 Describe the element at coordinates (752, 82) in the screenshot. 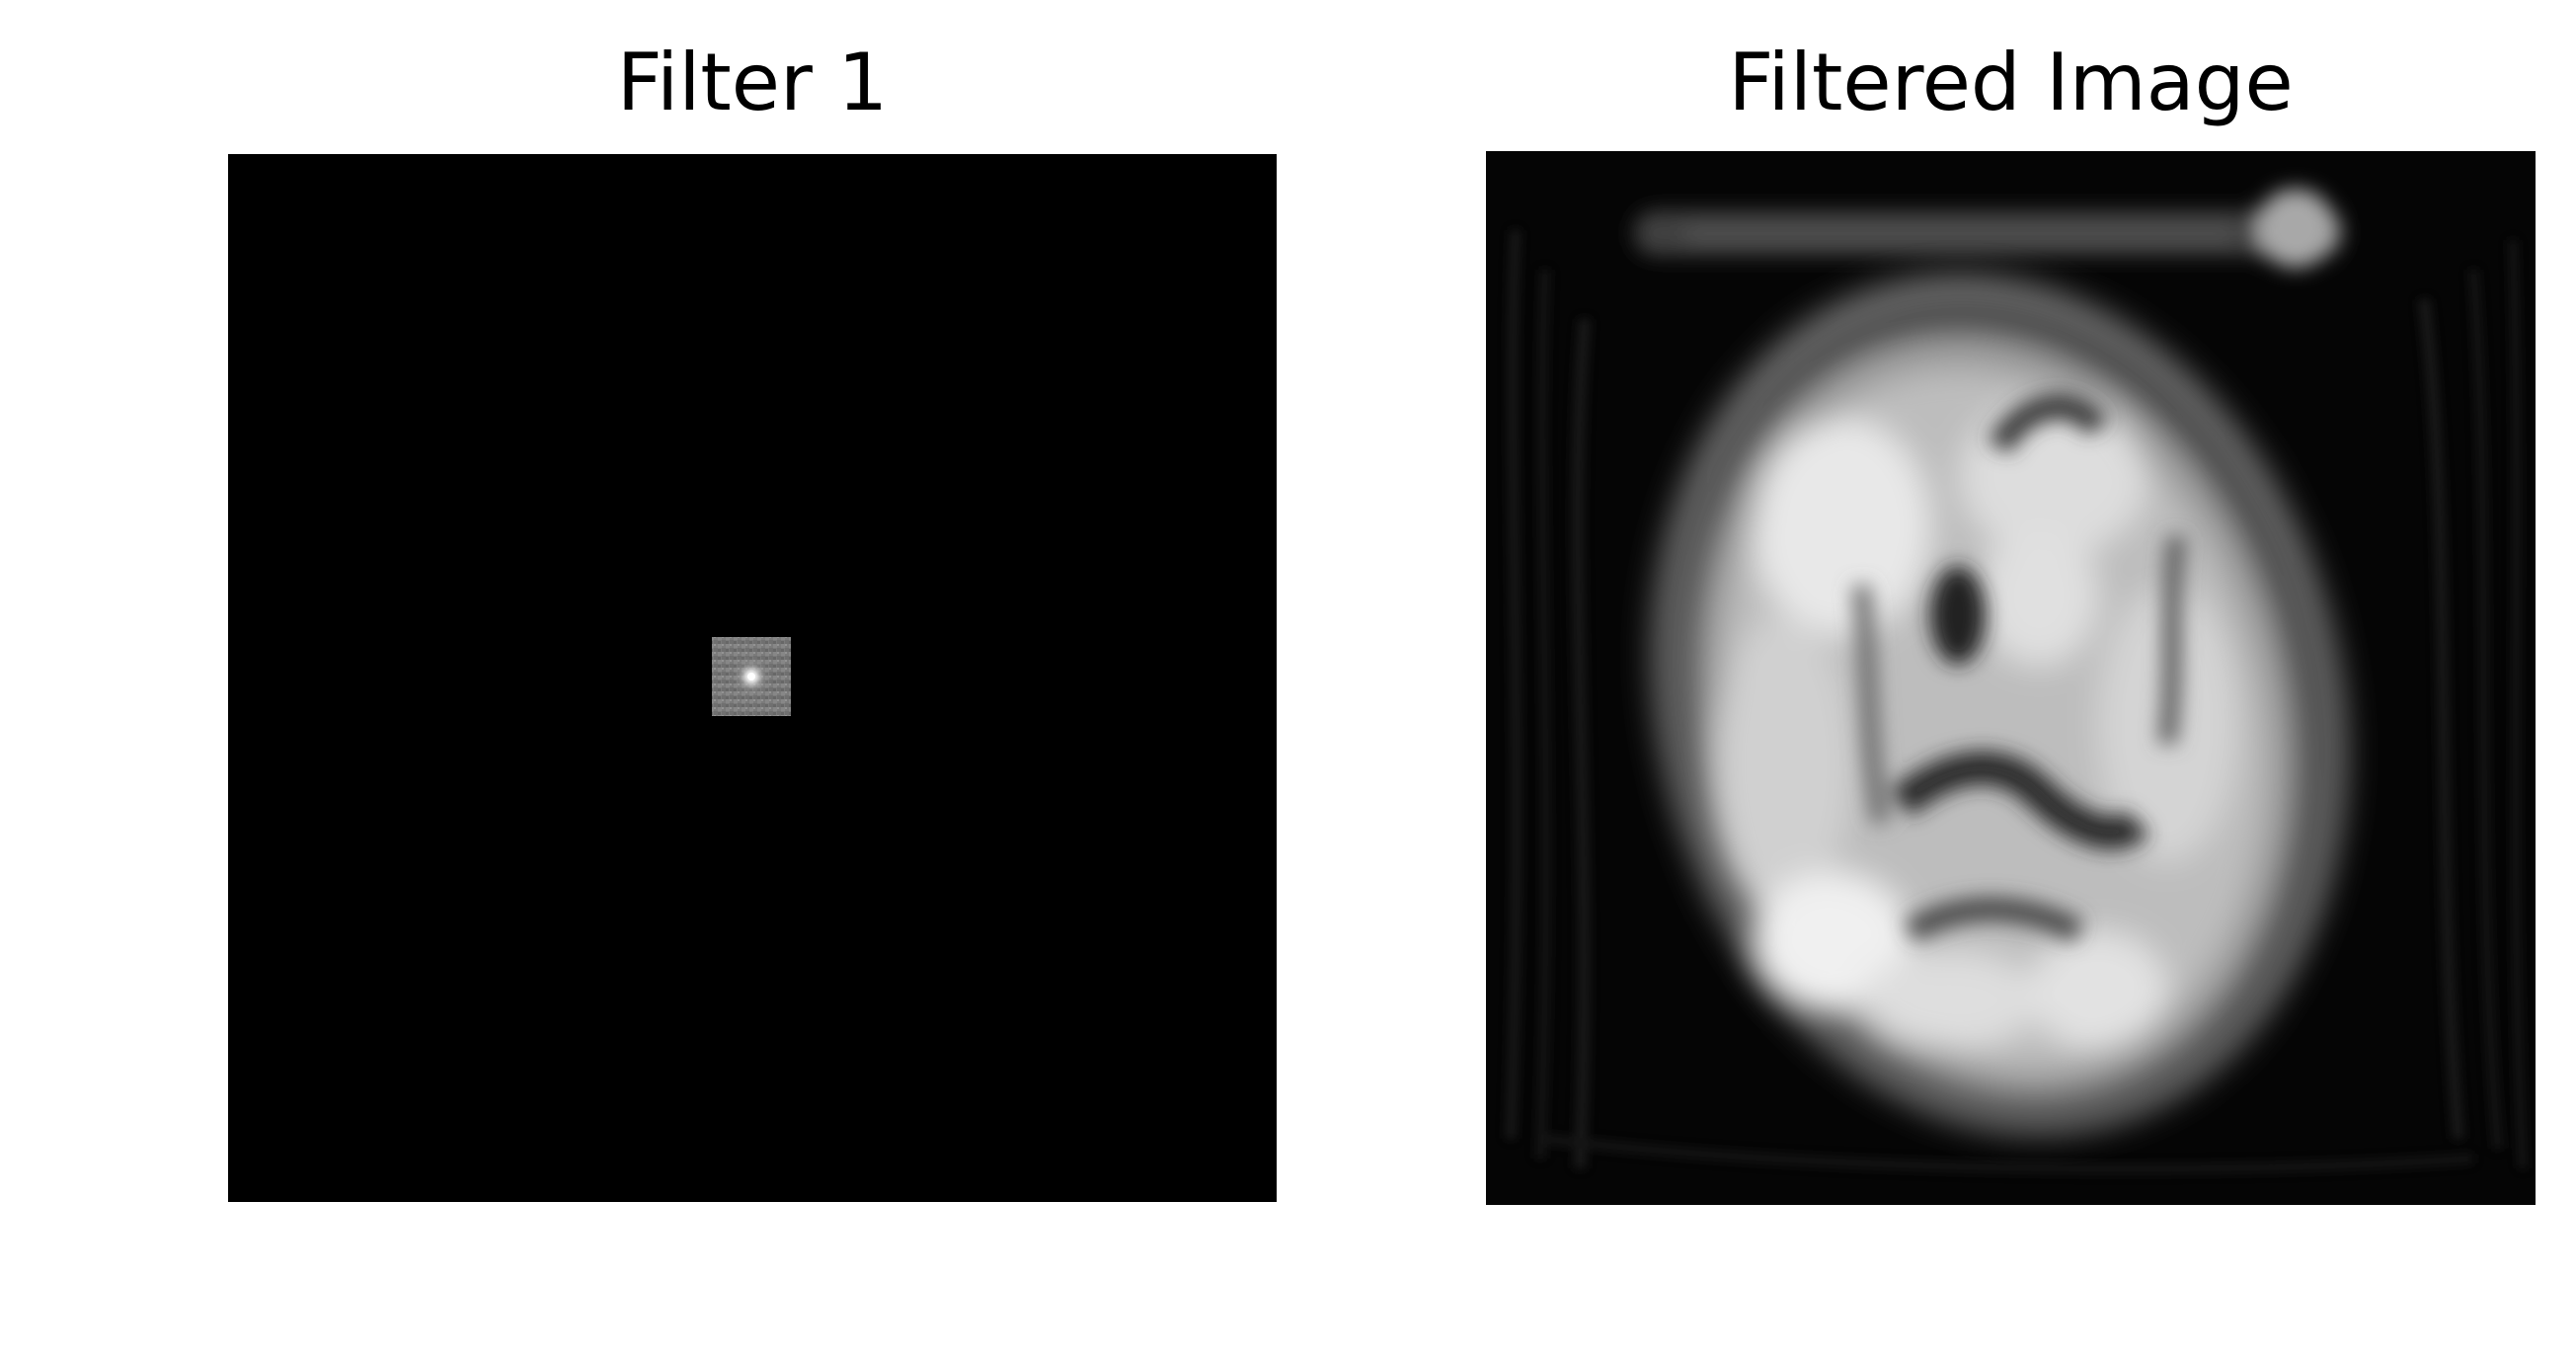

I see `filter-title: Filter 1` at that location.